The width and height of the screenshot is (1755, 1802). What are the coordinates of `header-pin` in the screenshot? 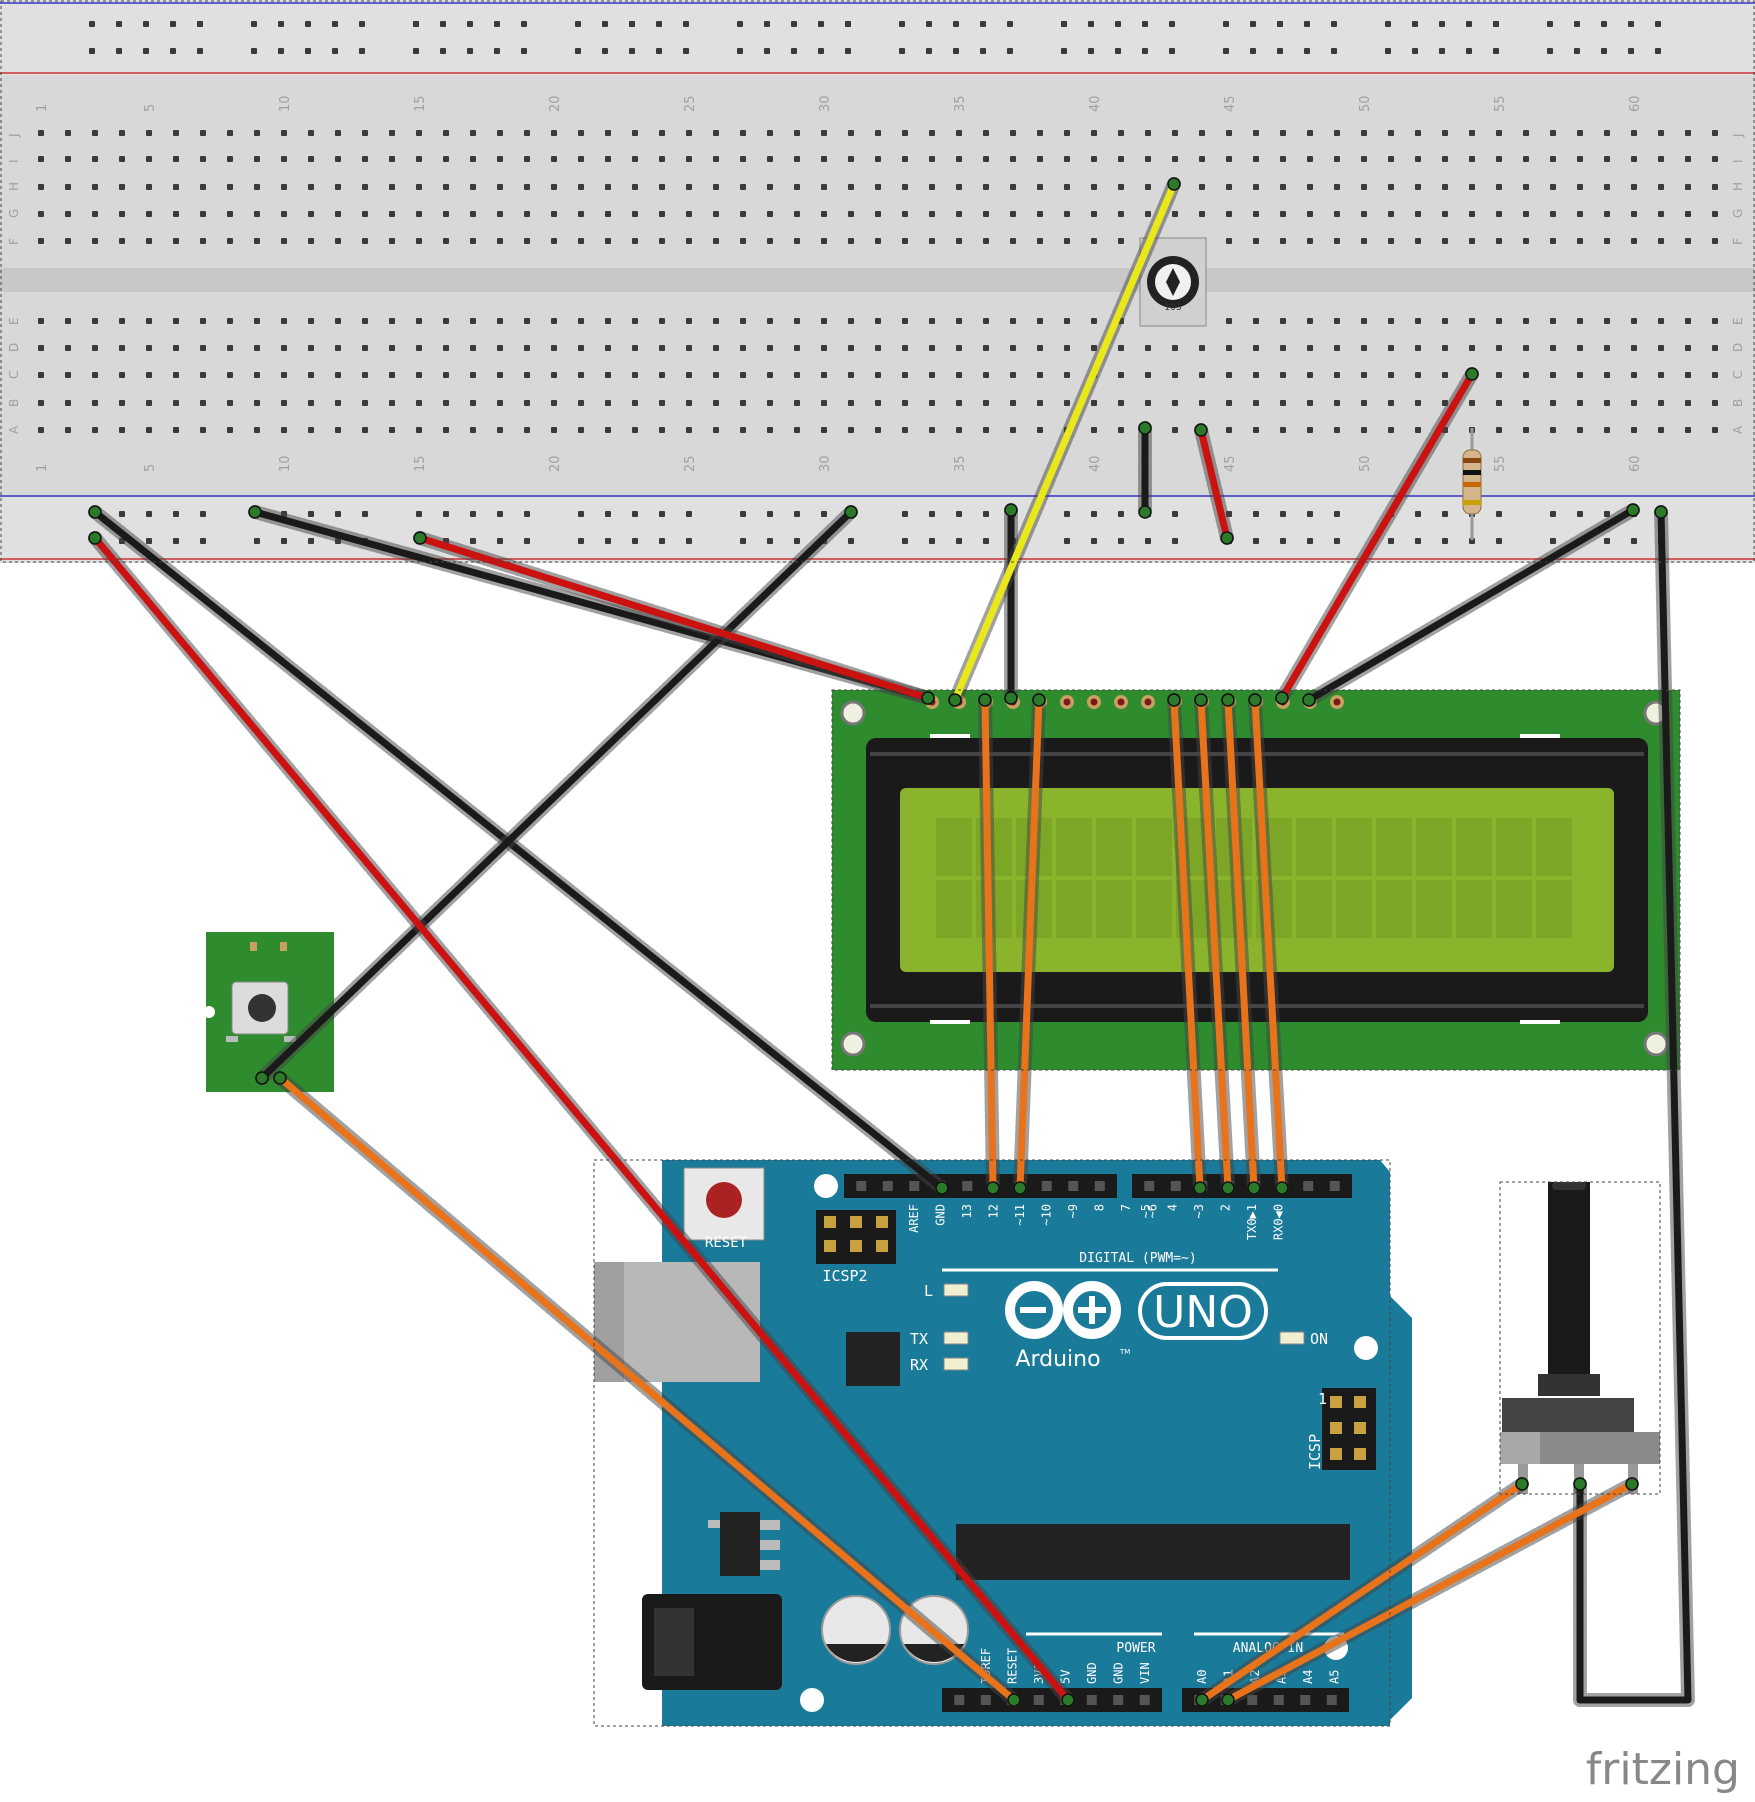 It's located at (1308, 1186).